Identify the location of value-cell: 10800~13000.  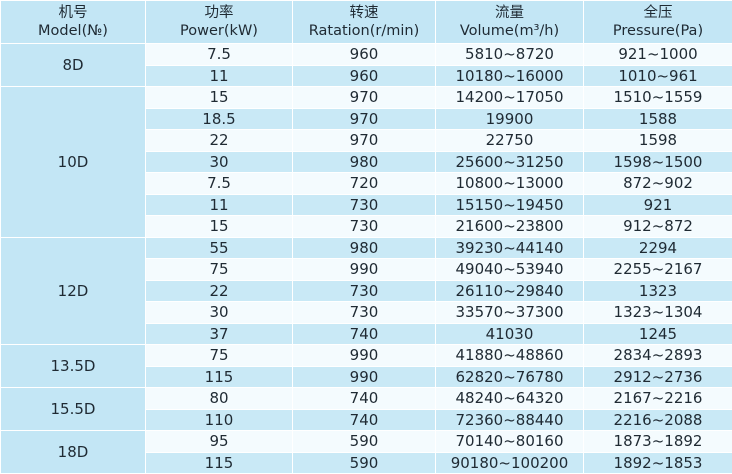
(510, 184).